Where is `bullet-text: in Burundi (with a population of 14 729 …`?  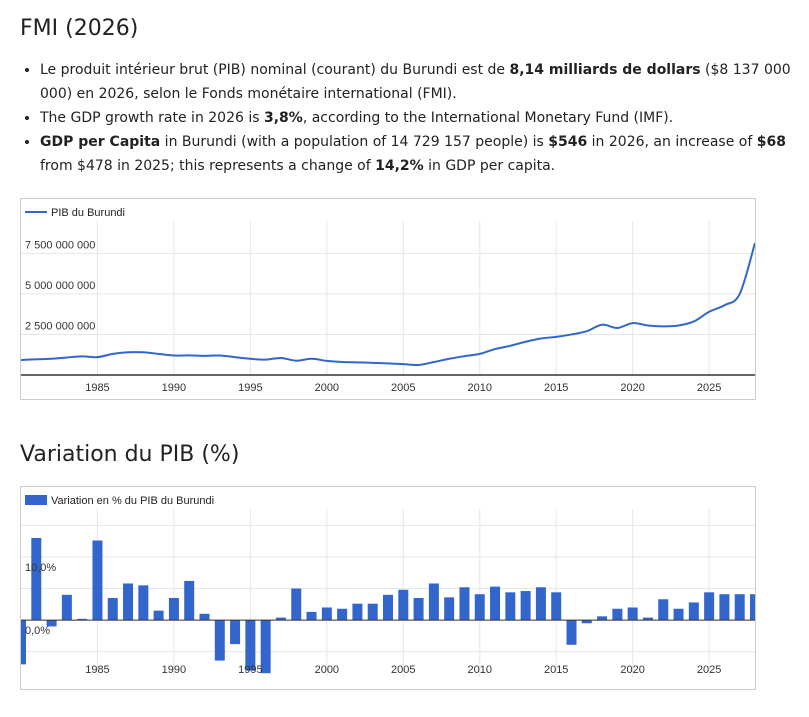
bullet-text: in Burundi (with a population of 14 729 … is located at coordinates (354, 142).